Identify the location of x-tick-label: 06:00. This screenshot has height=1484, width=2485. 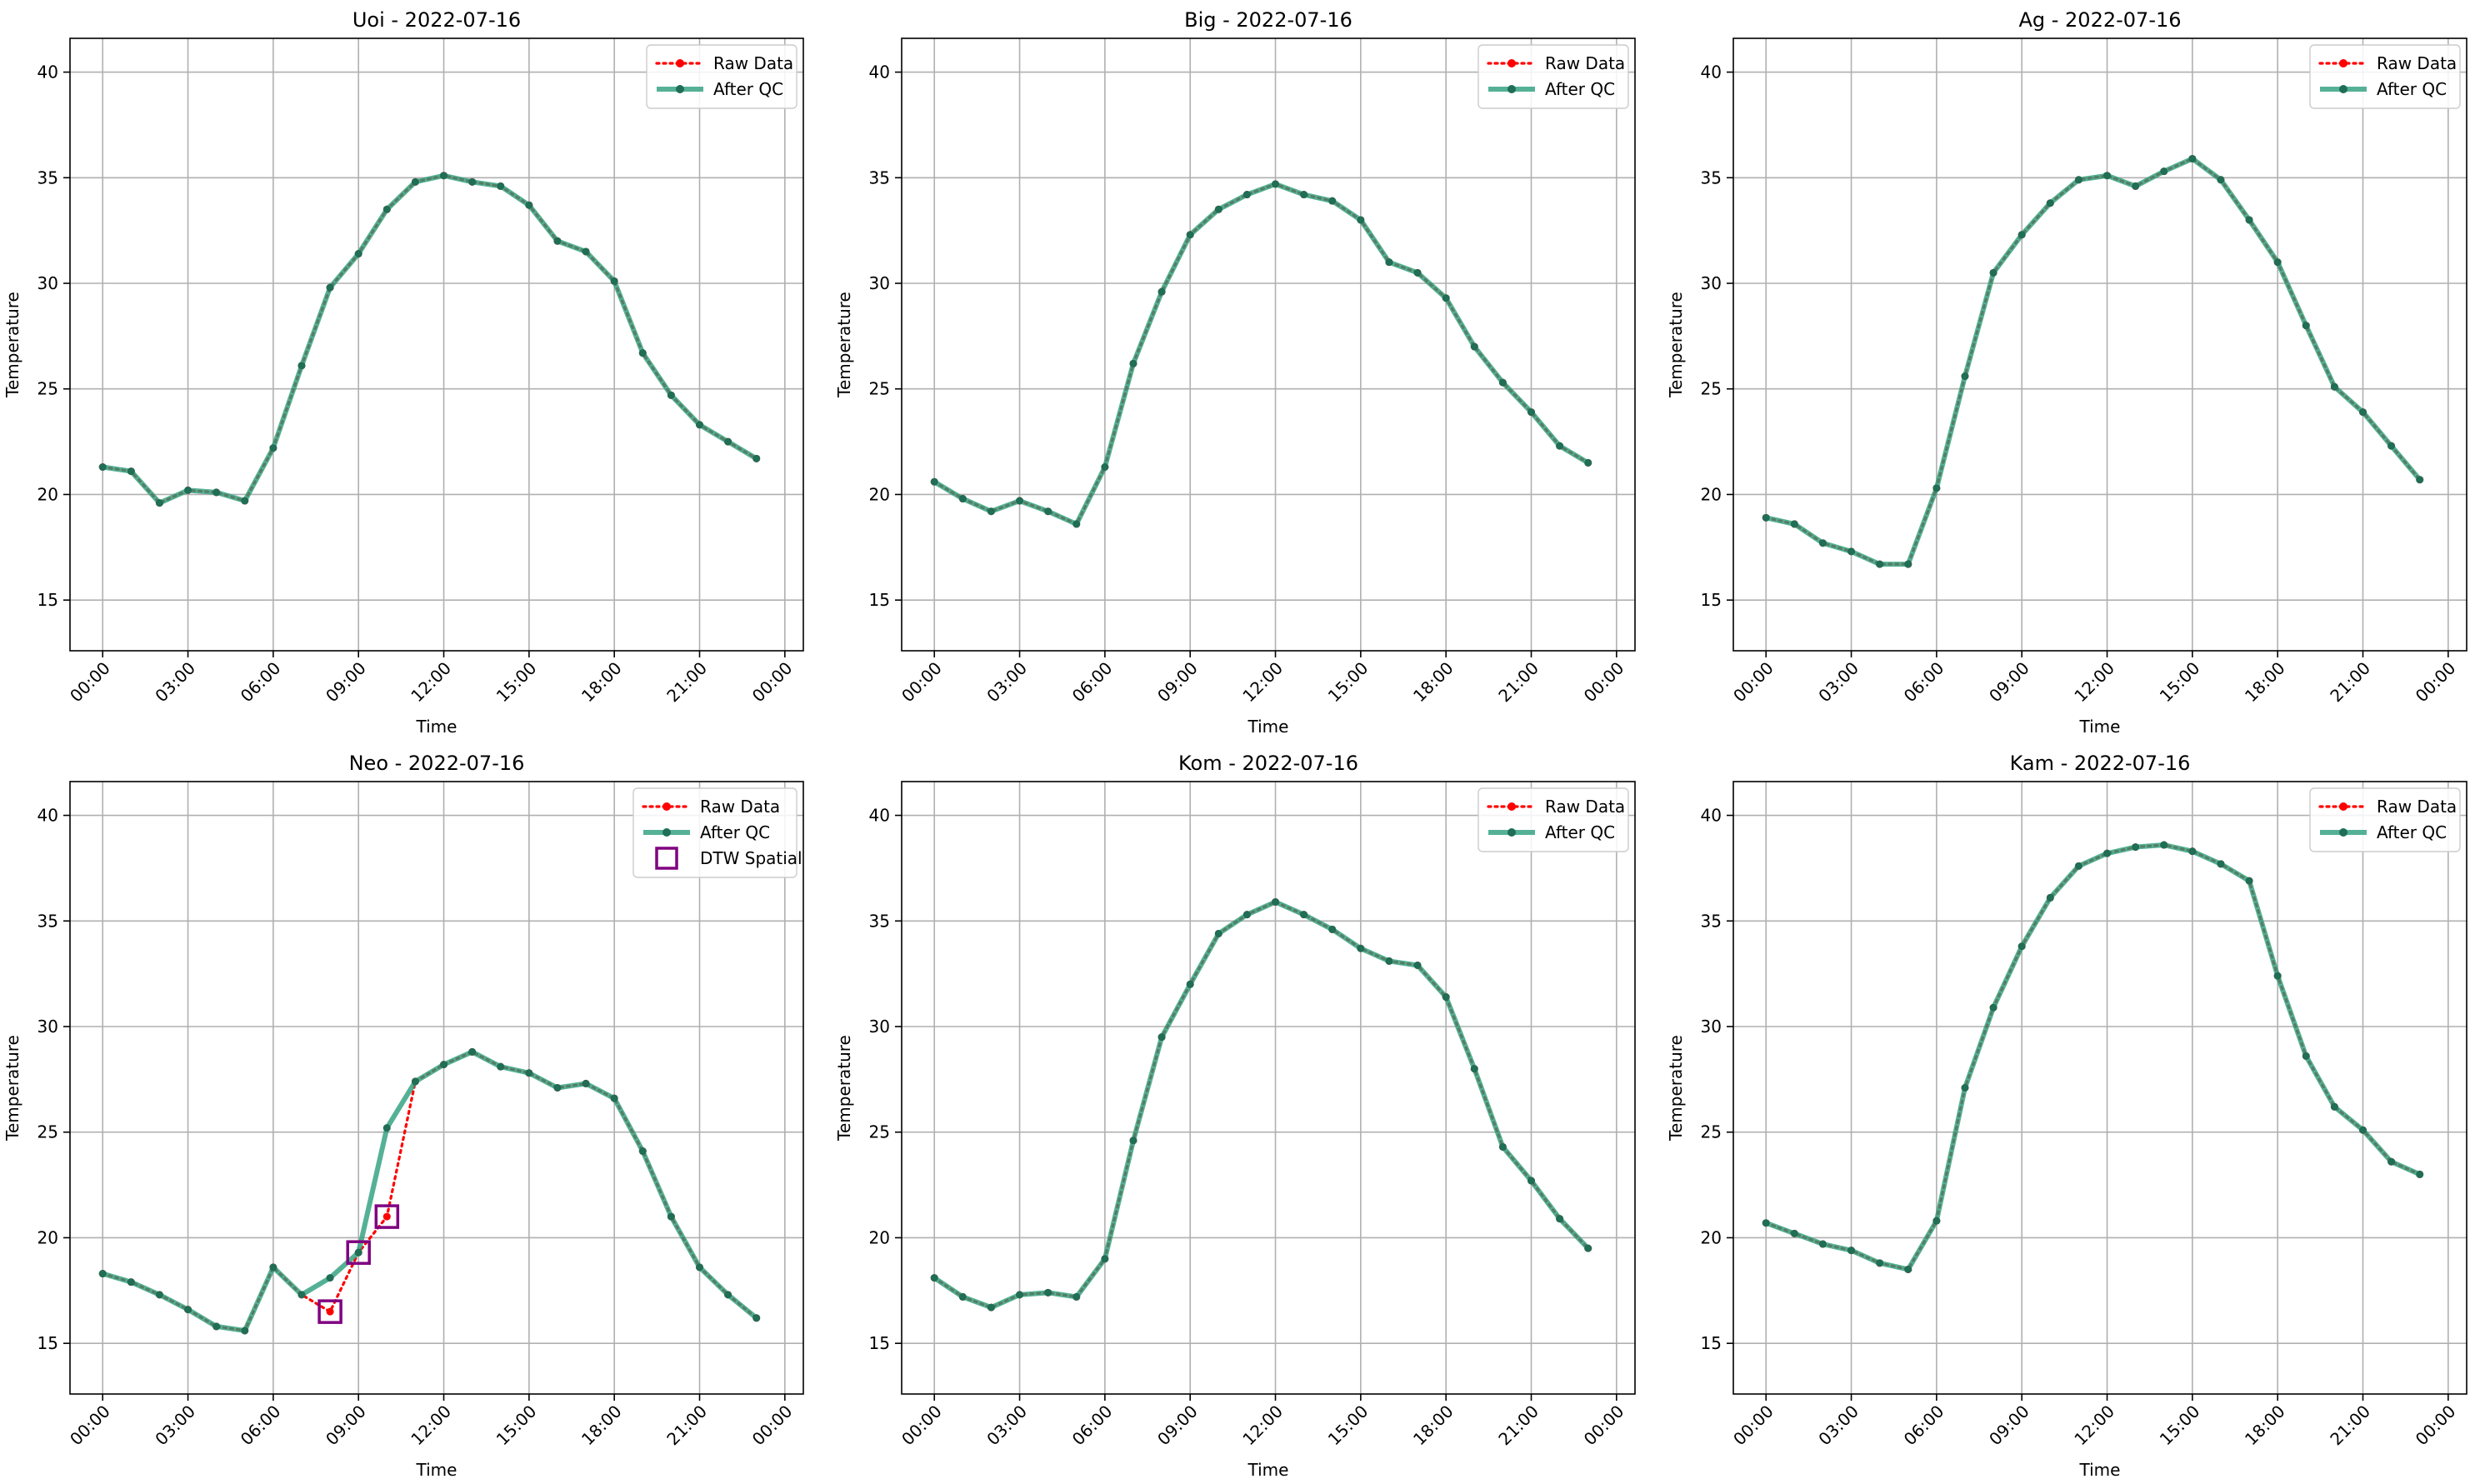
(1924, 1426).